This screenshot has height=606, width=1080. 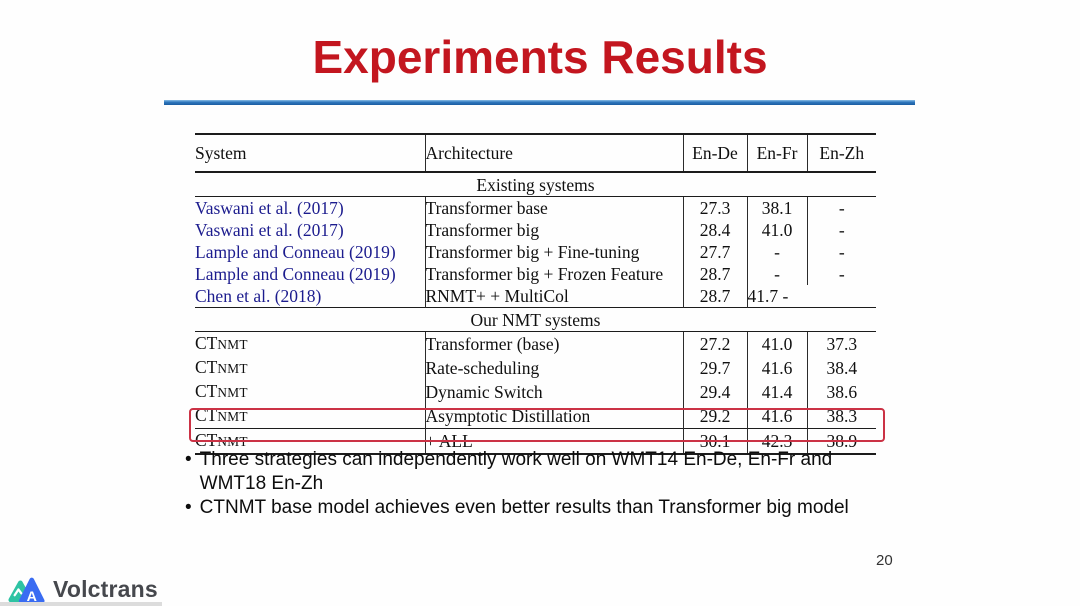 I want to click on header-en-zh: En-Zh, so click(x=841, y=153).